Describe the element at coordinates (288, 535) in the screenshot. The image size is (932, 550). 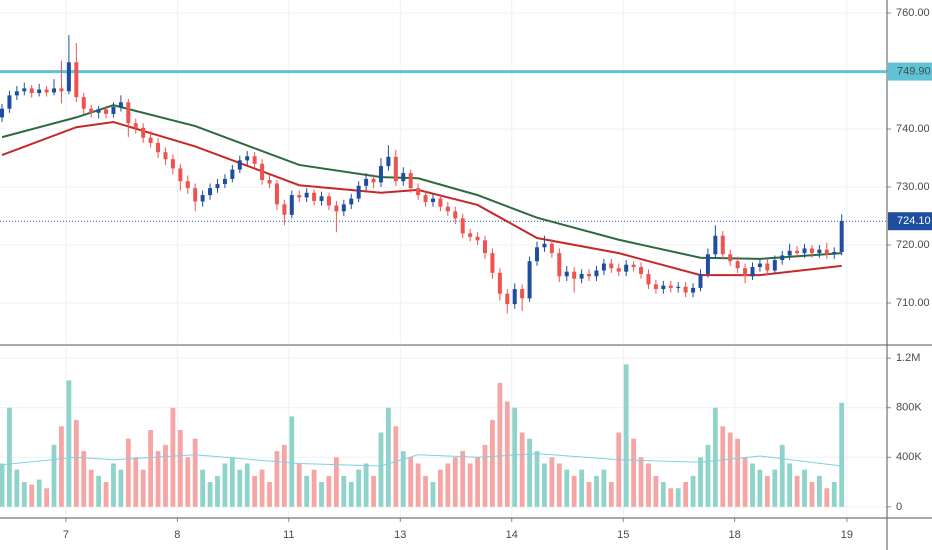
I see `x-tick-label: 11` at that location.